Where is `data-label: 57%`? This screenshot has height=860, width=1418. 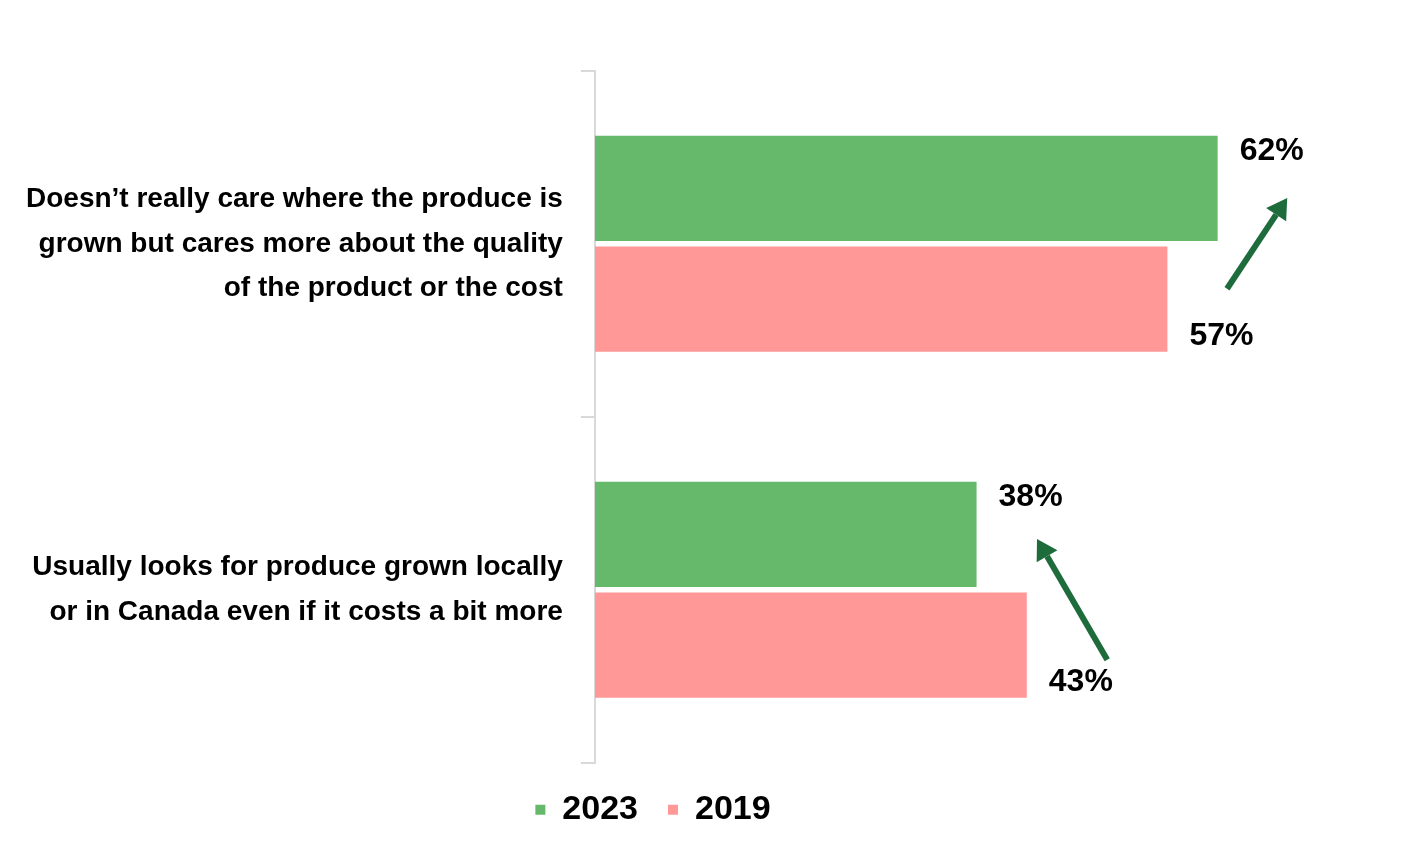
data-label: 57% is located at coordinates (1221, 333).